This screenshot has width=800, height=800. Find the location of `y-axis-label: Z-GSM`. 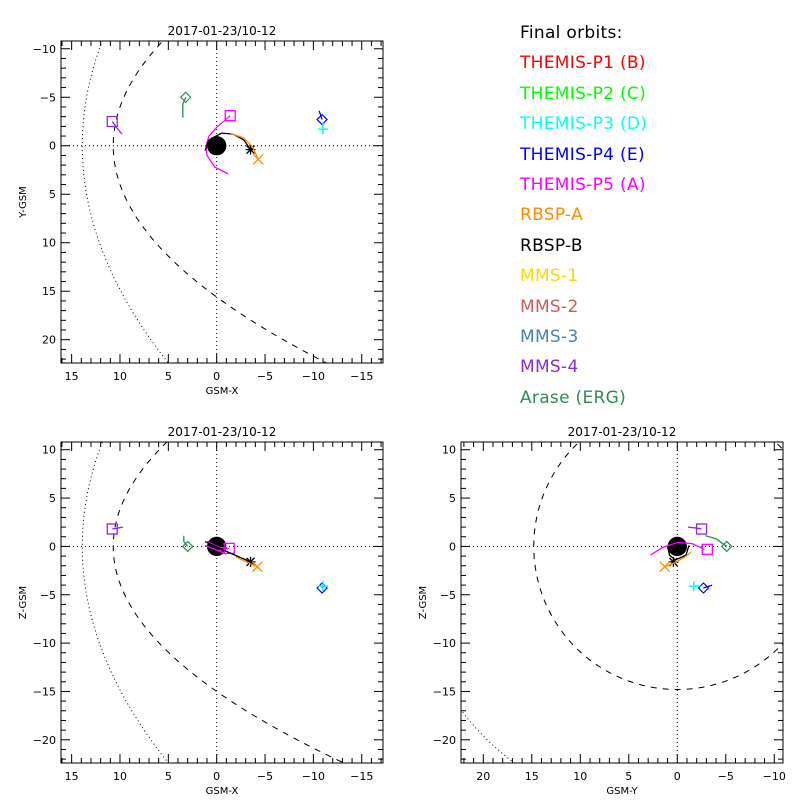

y-axis-label: Z-GSM is located at coordinates (423, 602).